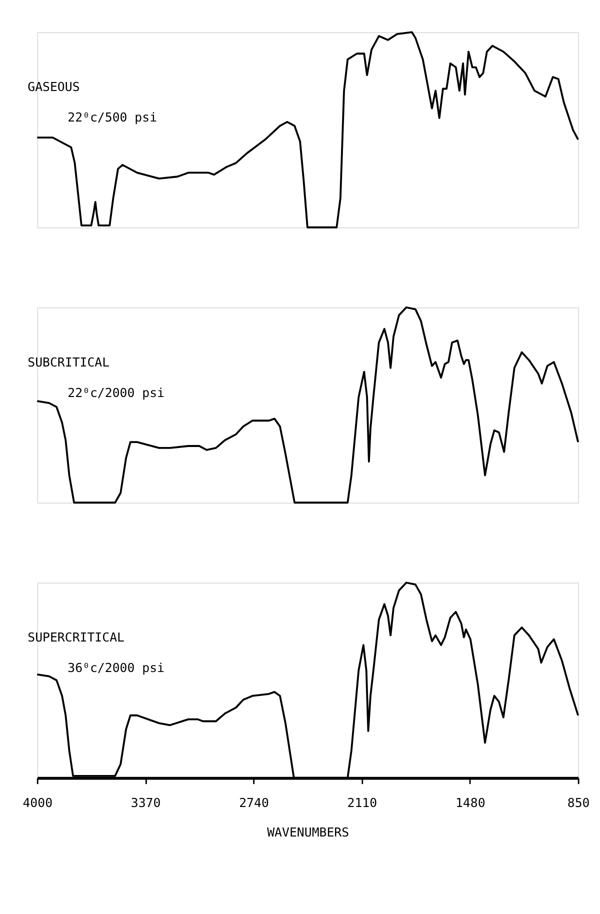  Describe the element at coordinates (116, 668) in the screenshot. I see `annotation: 36⁰c/2000 psi` at that location.